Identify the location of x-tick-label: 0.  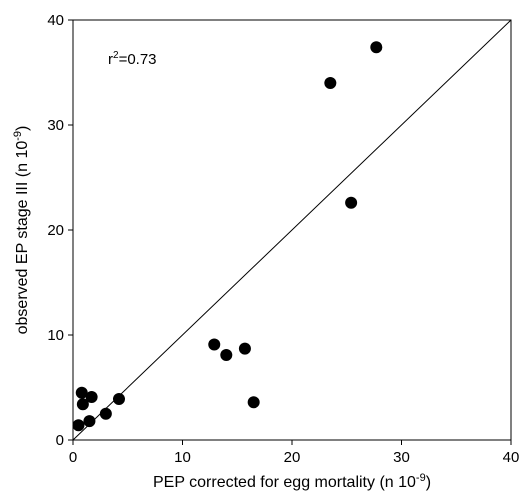
(73, 457).